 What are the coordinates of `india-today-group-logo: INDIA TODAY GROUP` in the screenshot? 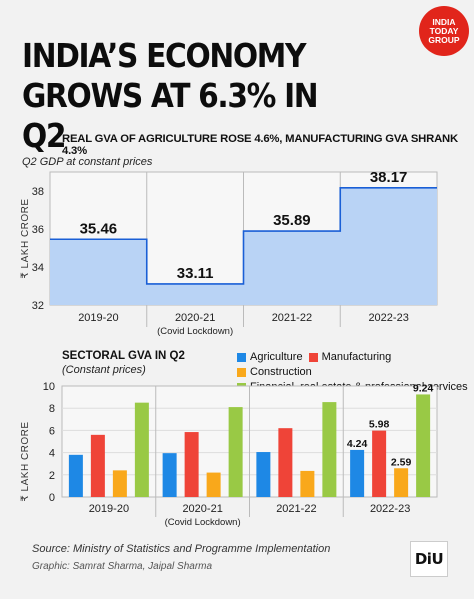 It's located at (444, 31).